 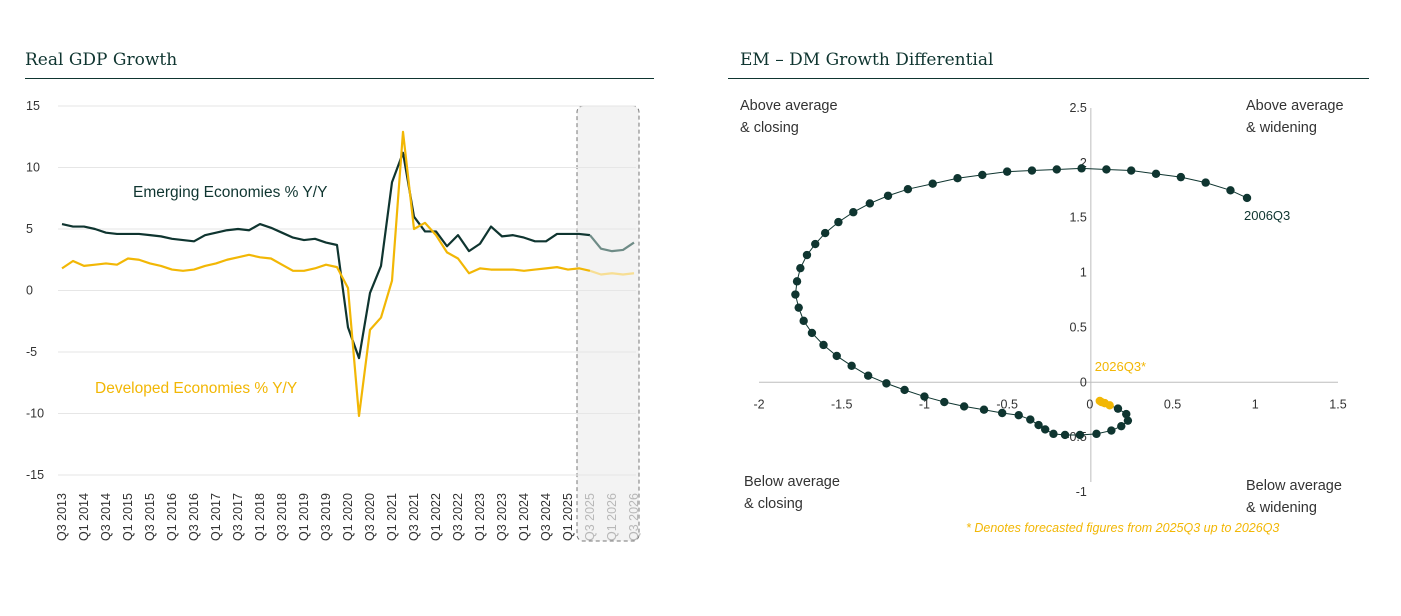 I want to click on end-label: 2026Q3*, so click(x=1120, y=366).